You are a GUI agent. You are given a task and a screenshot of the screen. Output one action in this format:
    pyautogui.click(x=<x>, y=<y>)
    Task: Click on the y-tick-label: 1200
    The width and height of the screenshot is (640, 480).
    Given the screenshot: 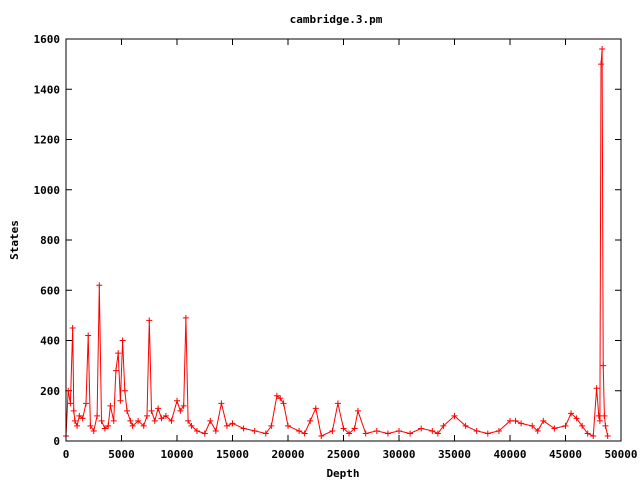 What is the action you would take?
    pyautogui.click(x=47, y=140)
    